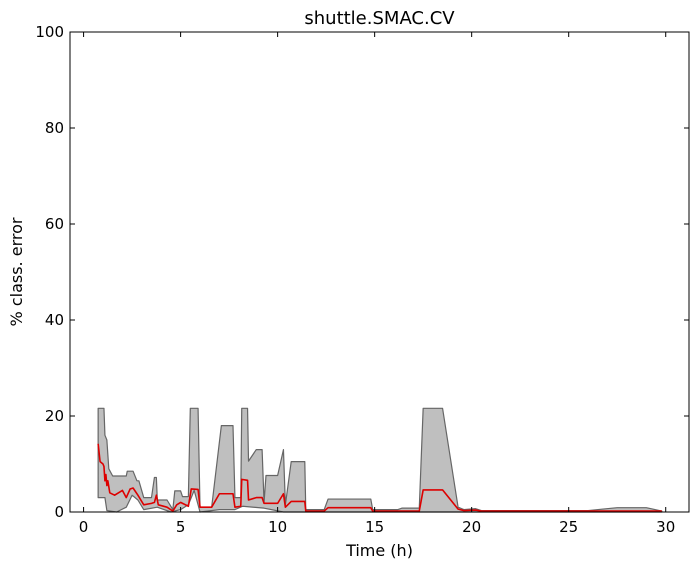  I want to click on chart-title: shuttle.SMAC.CV, so click(379, 18).